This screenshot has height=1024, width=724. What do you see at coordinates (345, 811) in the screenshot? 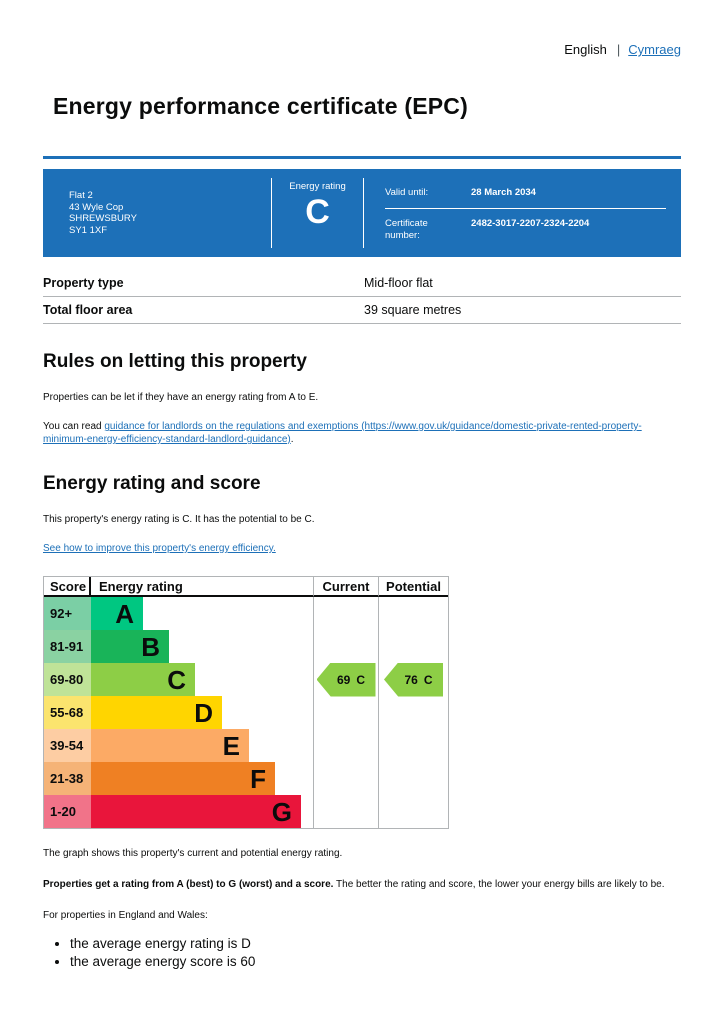
I see `current-cell-g` at bounding box center [345, 811].